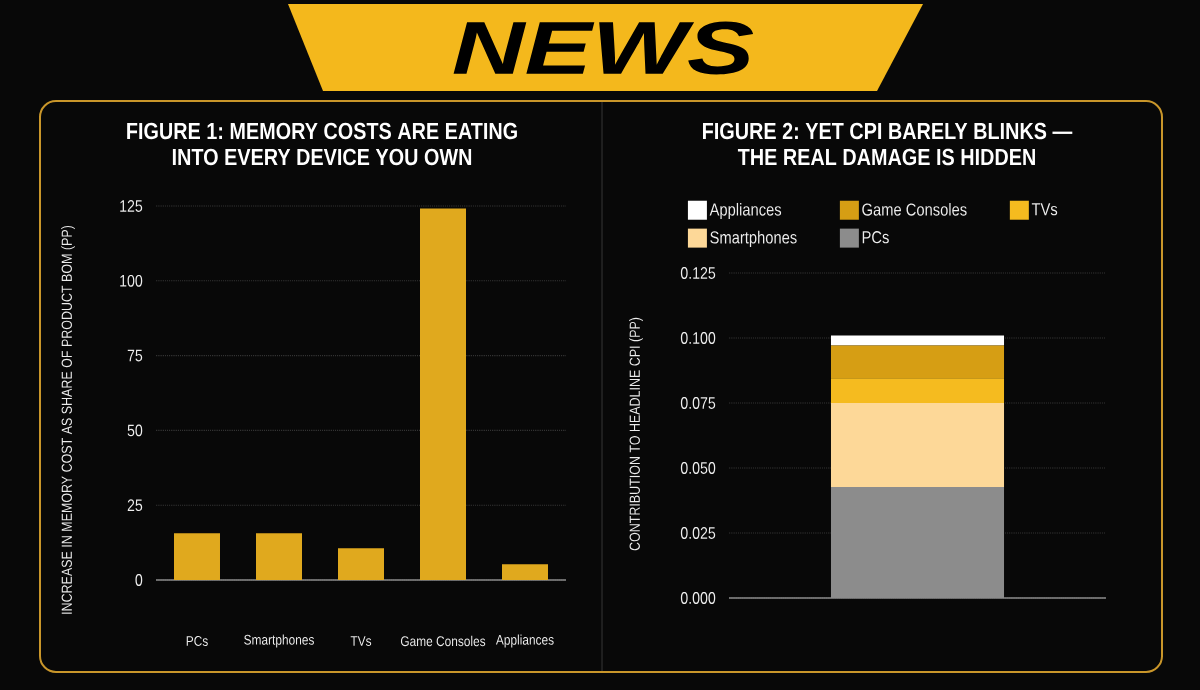 The width and height of the screenshot is (1200, 690). Describe the element at coordinates (361, 641) in the screenshot. I see `x-tick-label: TVs` at that location.